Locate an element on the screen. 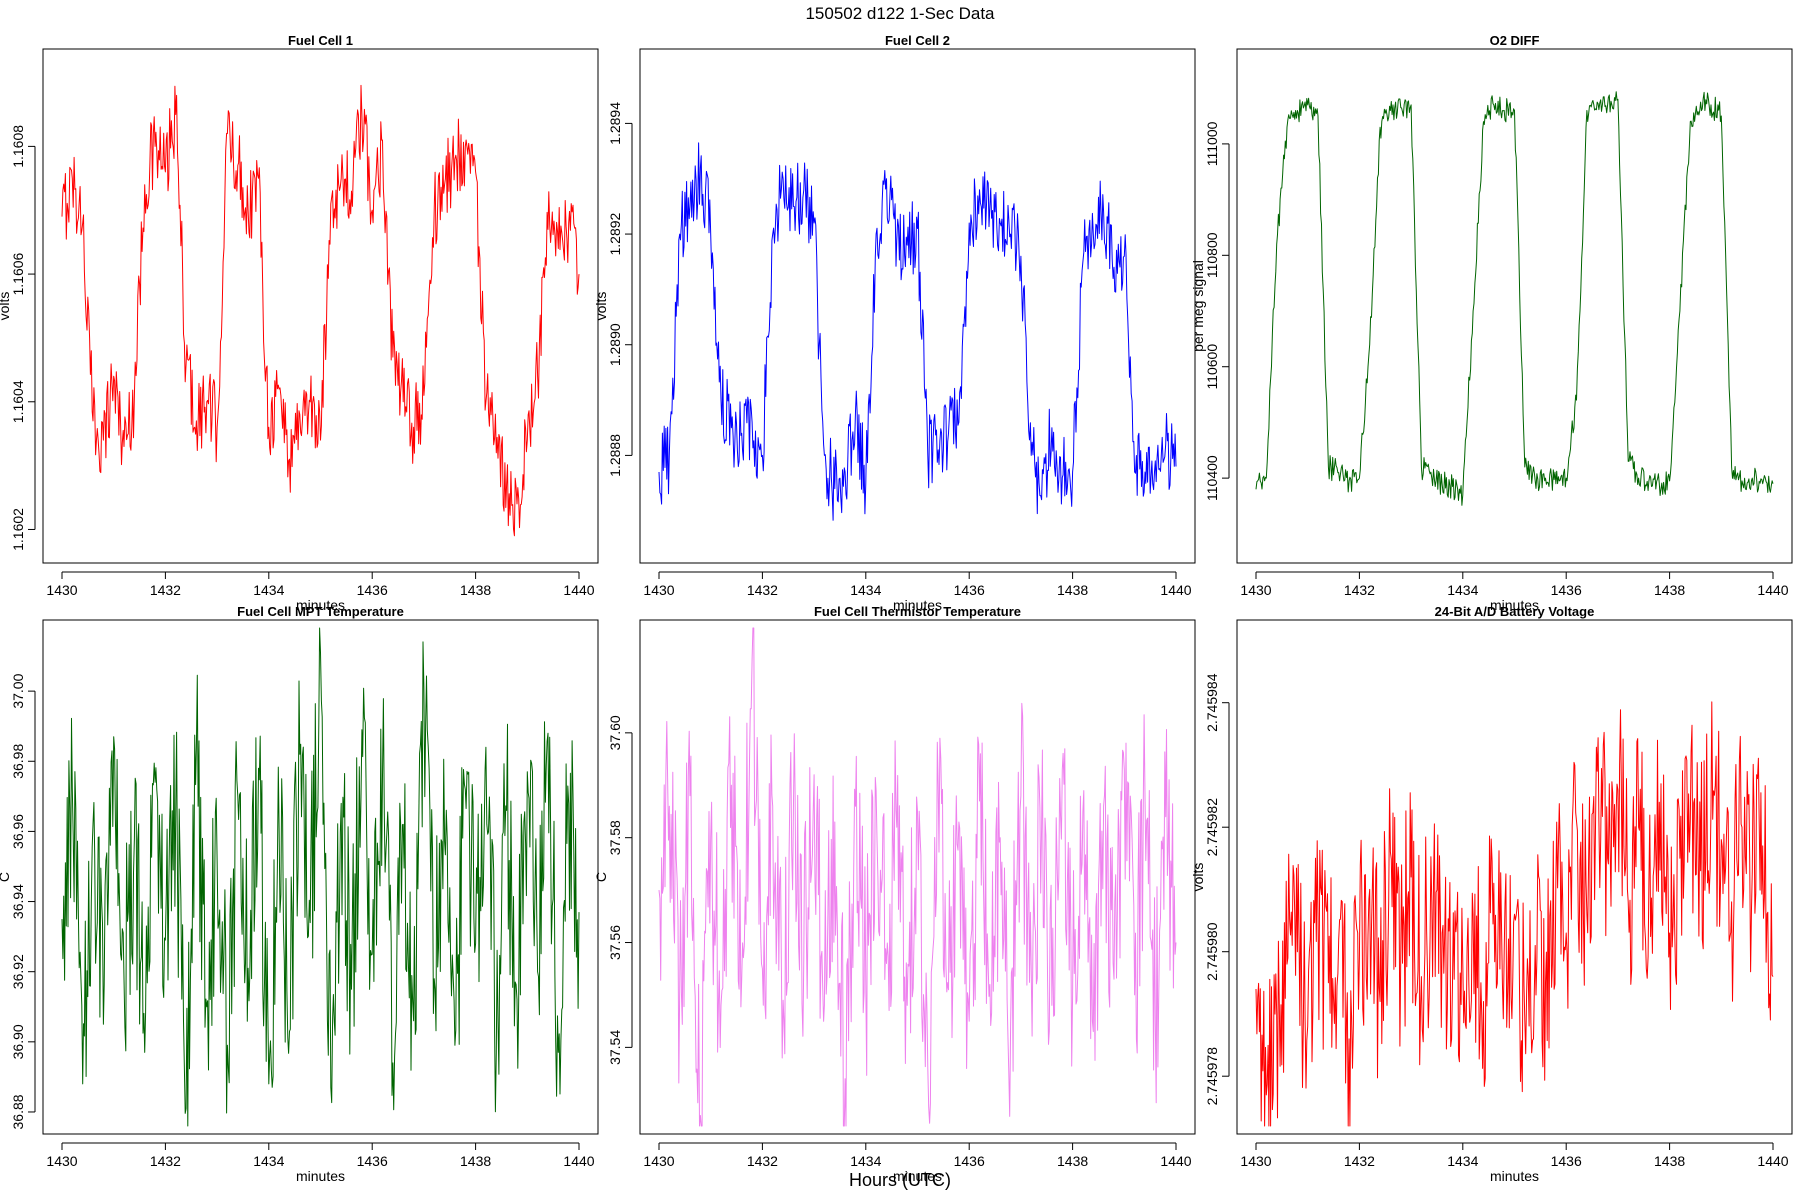 Image resolution: width=1800 pixels, height=1200 pixels. y-tick-label: 1.1608 is located at coordinates (18, 146).